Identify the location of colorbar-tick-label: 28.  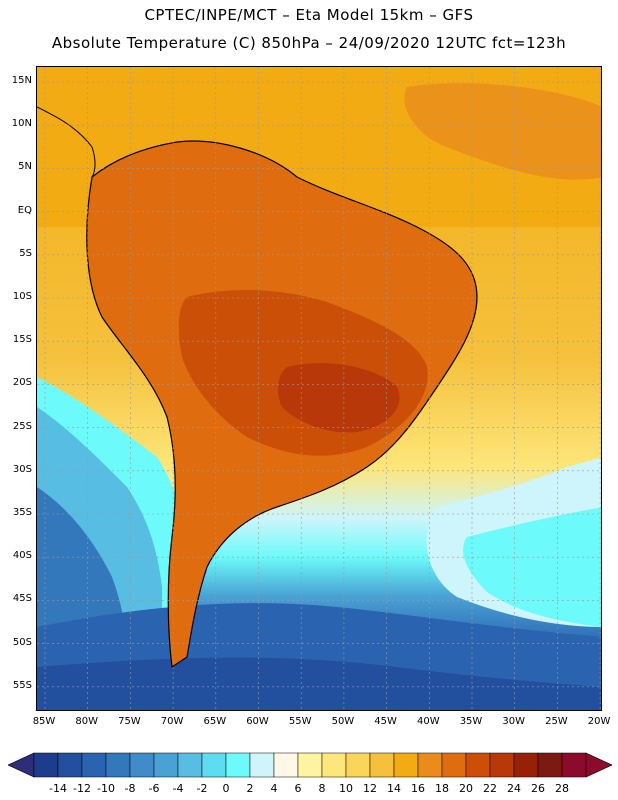
(562, 788).